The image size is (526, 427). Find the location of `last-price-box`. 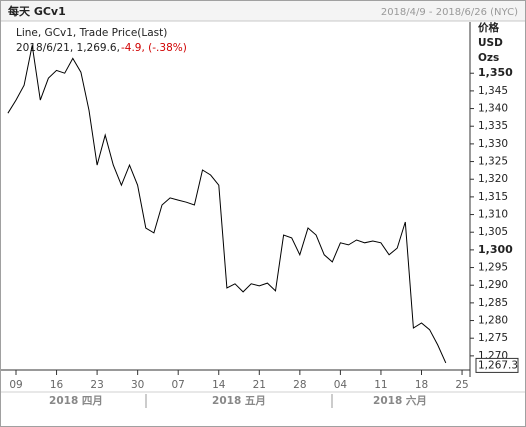

last-price-box is located at coordinates (497, 365).